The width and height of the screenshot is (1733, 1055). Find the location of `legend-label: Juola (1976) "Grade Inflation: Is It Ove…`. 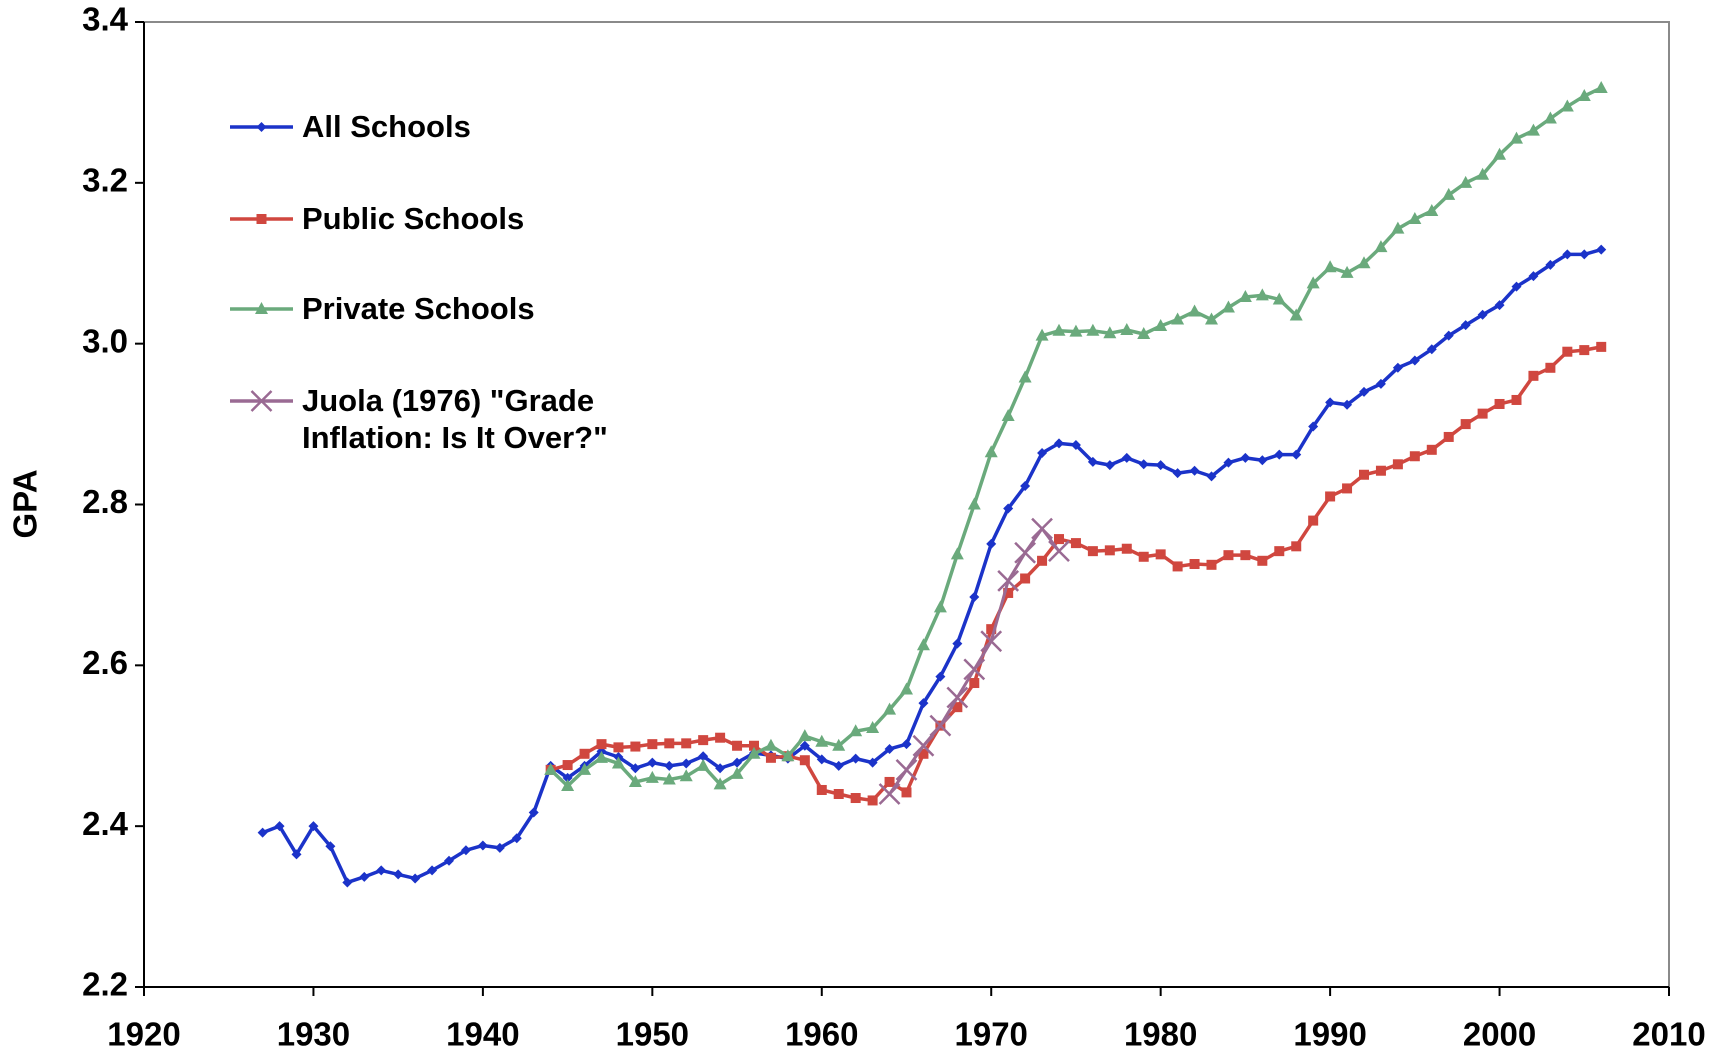

legend-label: Juola (1976) "Grade Inflation: Is It Ove… is located at coordinates (455, 419).